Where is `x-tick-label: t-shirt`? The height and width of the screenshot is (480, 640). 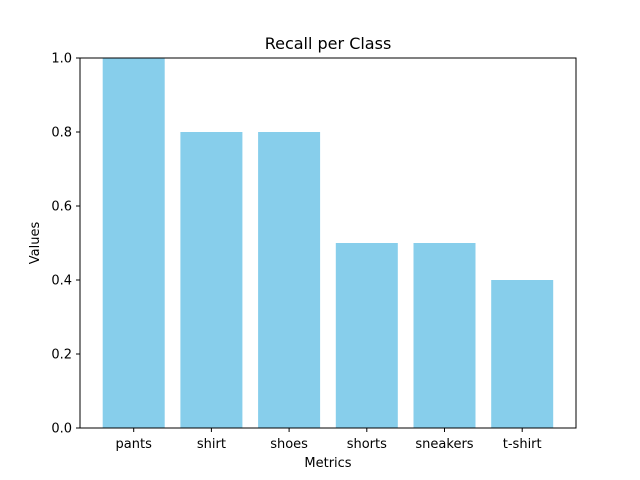
x-tick-label: t-shirt is located at coordinates (522, 444).